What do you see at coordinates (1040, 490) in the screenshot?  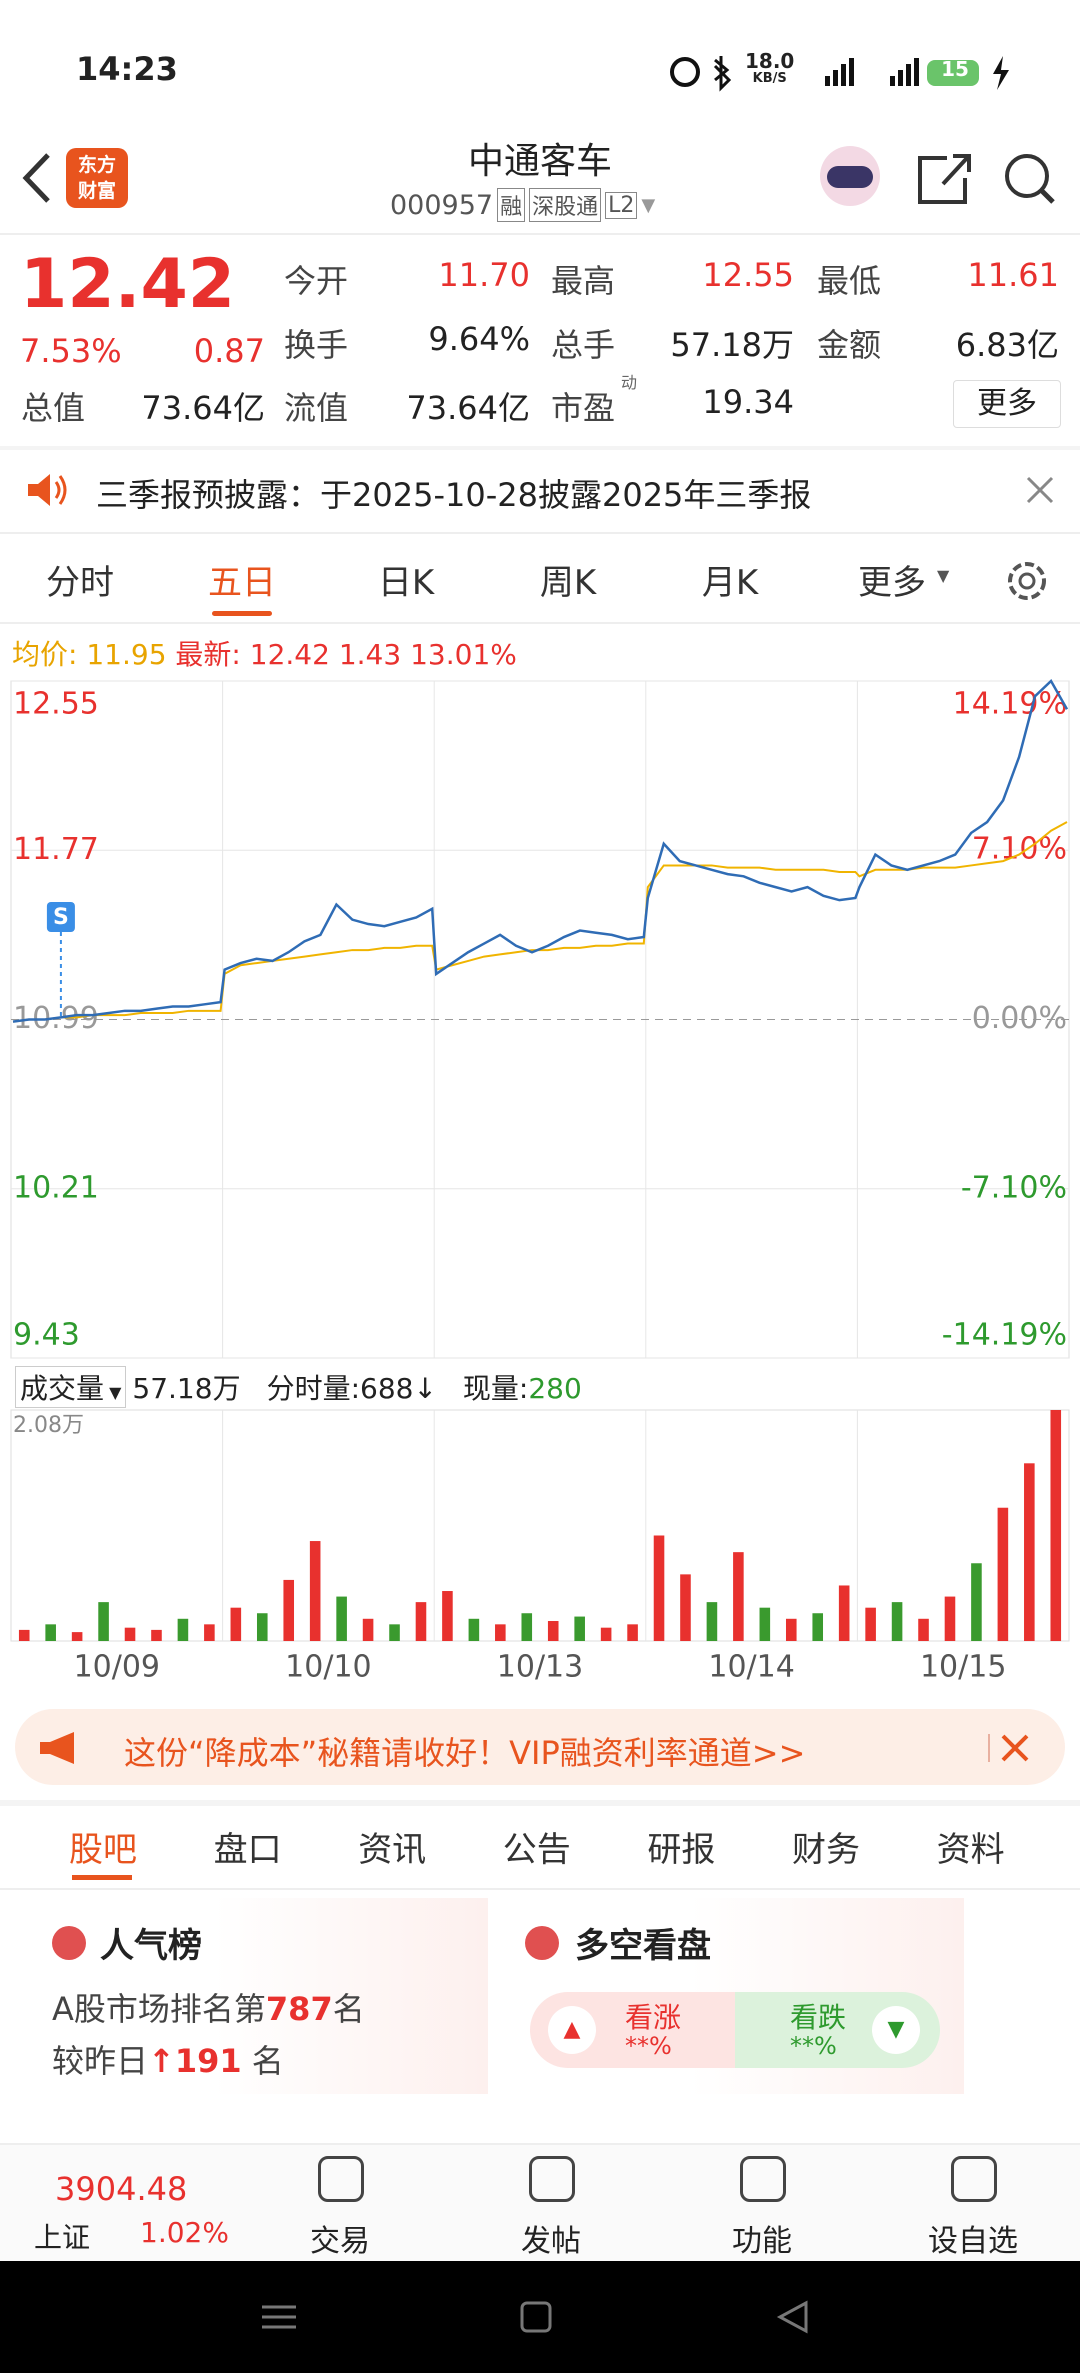 I see `close-notice` at bounding box center [1040, 490].